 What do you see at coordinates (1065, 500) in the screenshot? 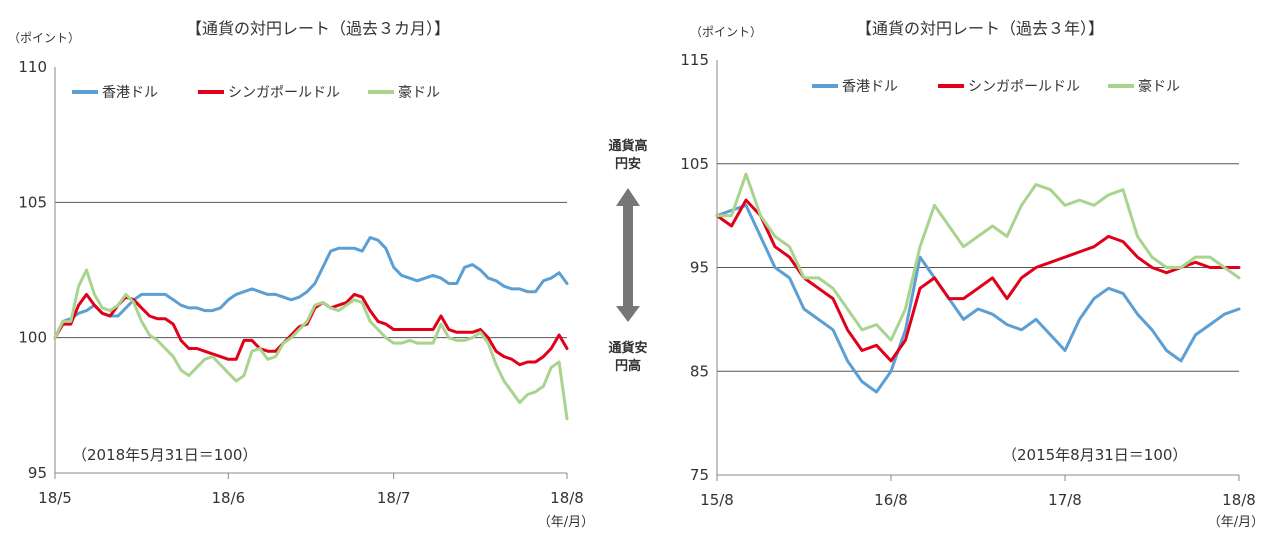
I see `x-tick-label: 17/8` at bounding box center [1065, 500].